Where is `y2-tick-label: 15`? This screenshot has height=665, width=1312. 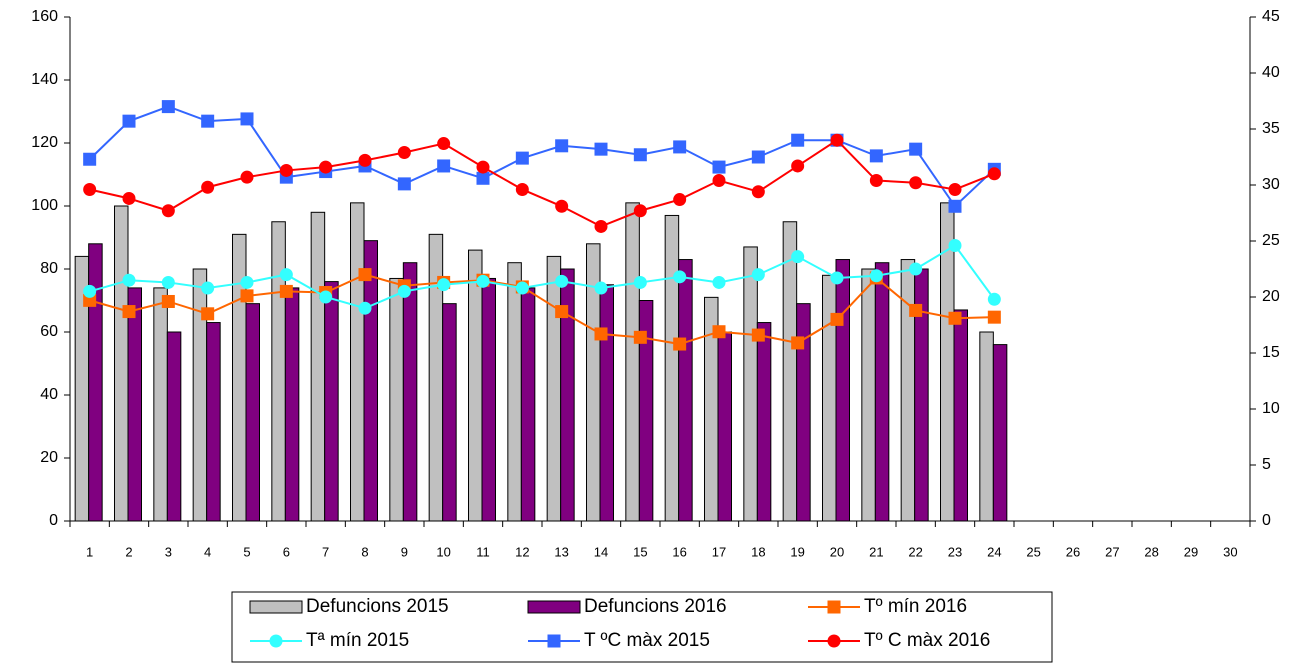
y2-tick-label: 15 is located at coordinates (1271, 352).